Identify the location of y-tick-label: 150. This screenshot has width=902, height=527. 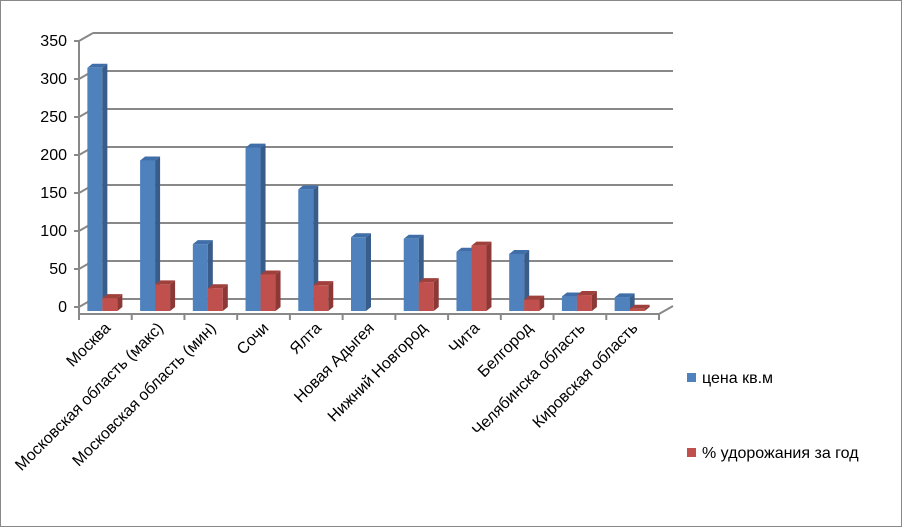
(53, 193).